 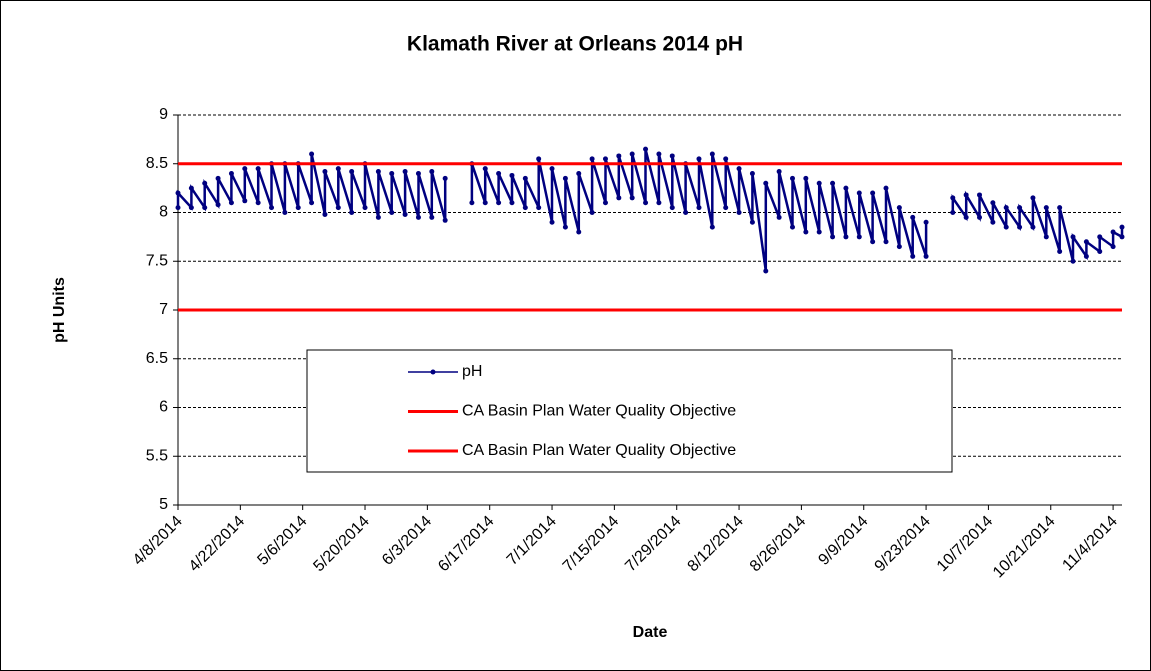 What do you see at coordinates (433, 372) in the screenshot?
I see `legend-marker` at bounding box center [433, 372].